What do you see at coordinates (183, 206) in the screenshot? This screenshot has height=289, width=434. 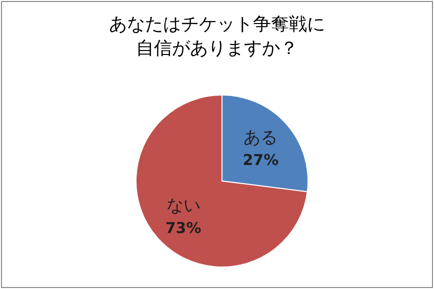 I see `slice-label: ない` at bounding box center [183, 206].